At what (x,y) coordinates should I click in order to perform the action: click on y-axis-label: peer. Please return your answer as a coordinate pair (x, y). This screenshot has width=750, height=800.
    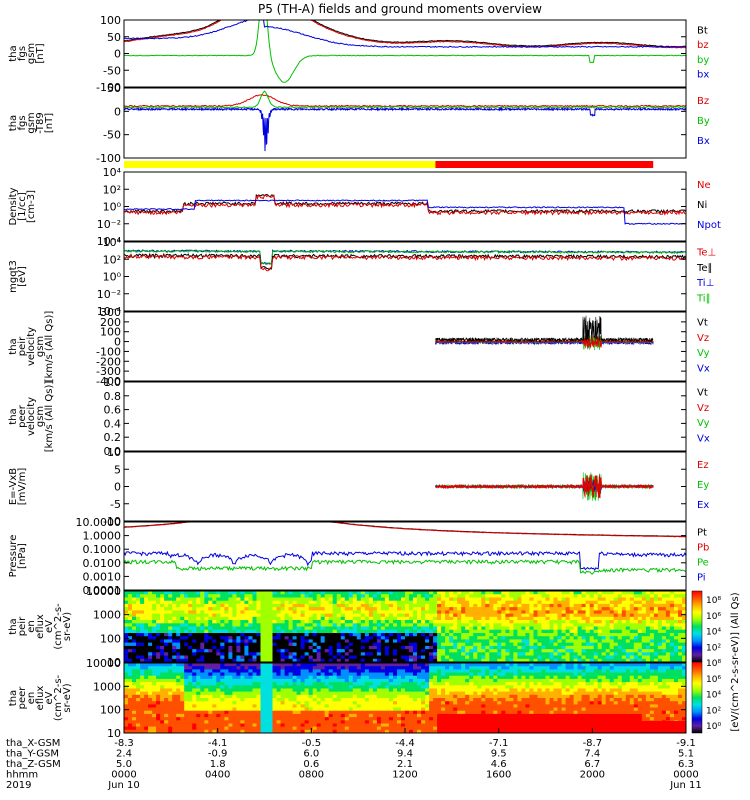
    Looking at the image, I should click on (22, 416).